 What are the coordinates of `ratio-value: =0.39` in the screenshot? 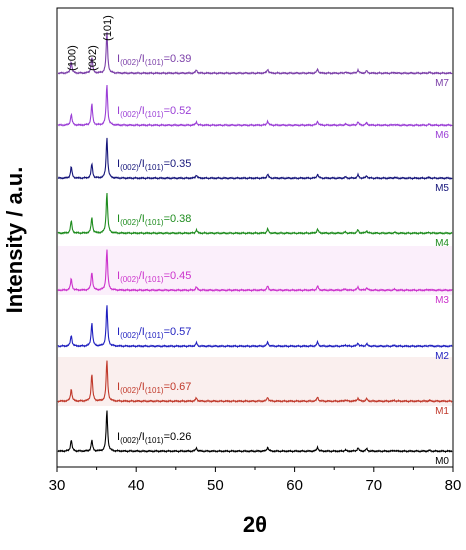 It's located at (178, 59).